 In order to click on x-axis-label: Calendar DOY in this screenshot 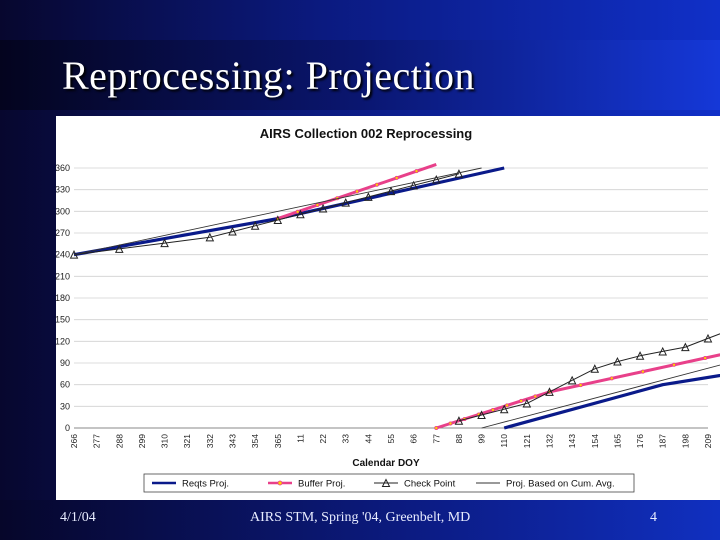, I will do `click(386, 463)`.